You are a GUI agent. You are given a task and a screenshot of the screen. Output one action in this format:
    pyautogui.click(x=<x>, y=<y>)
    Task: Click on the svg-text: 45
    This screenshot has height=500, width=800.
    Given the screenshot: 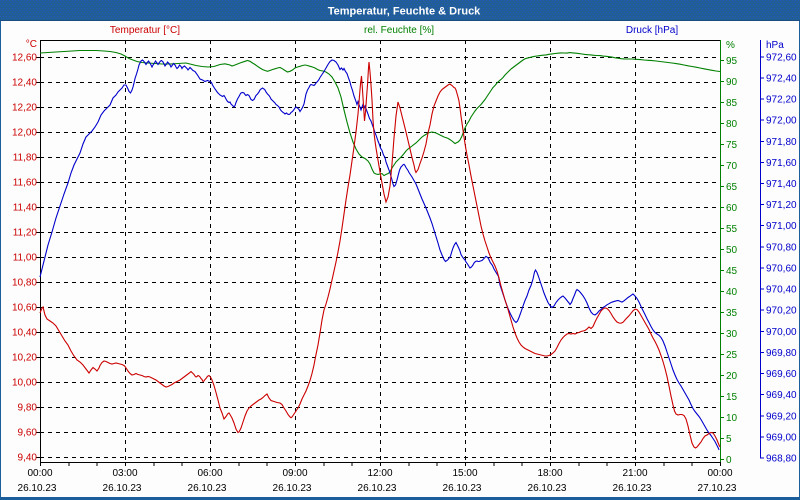 What is the action you would take?
    pyautogui.click(x=732, y=271)
    